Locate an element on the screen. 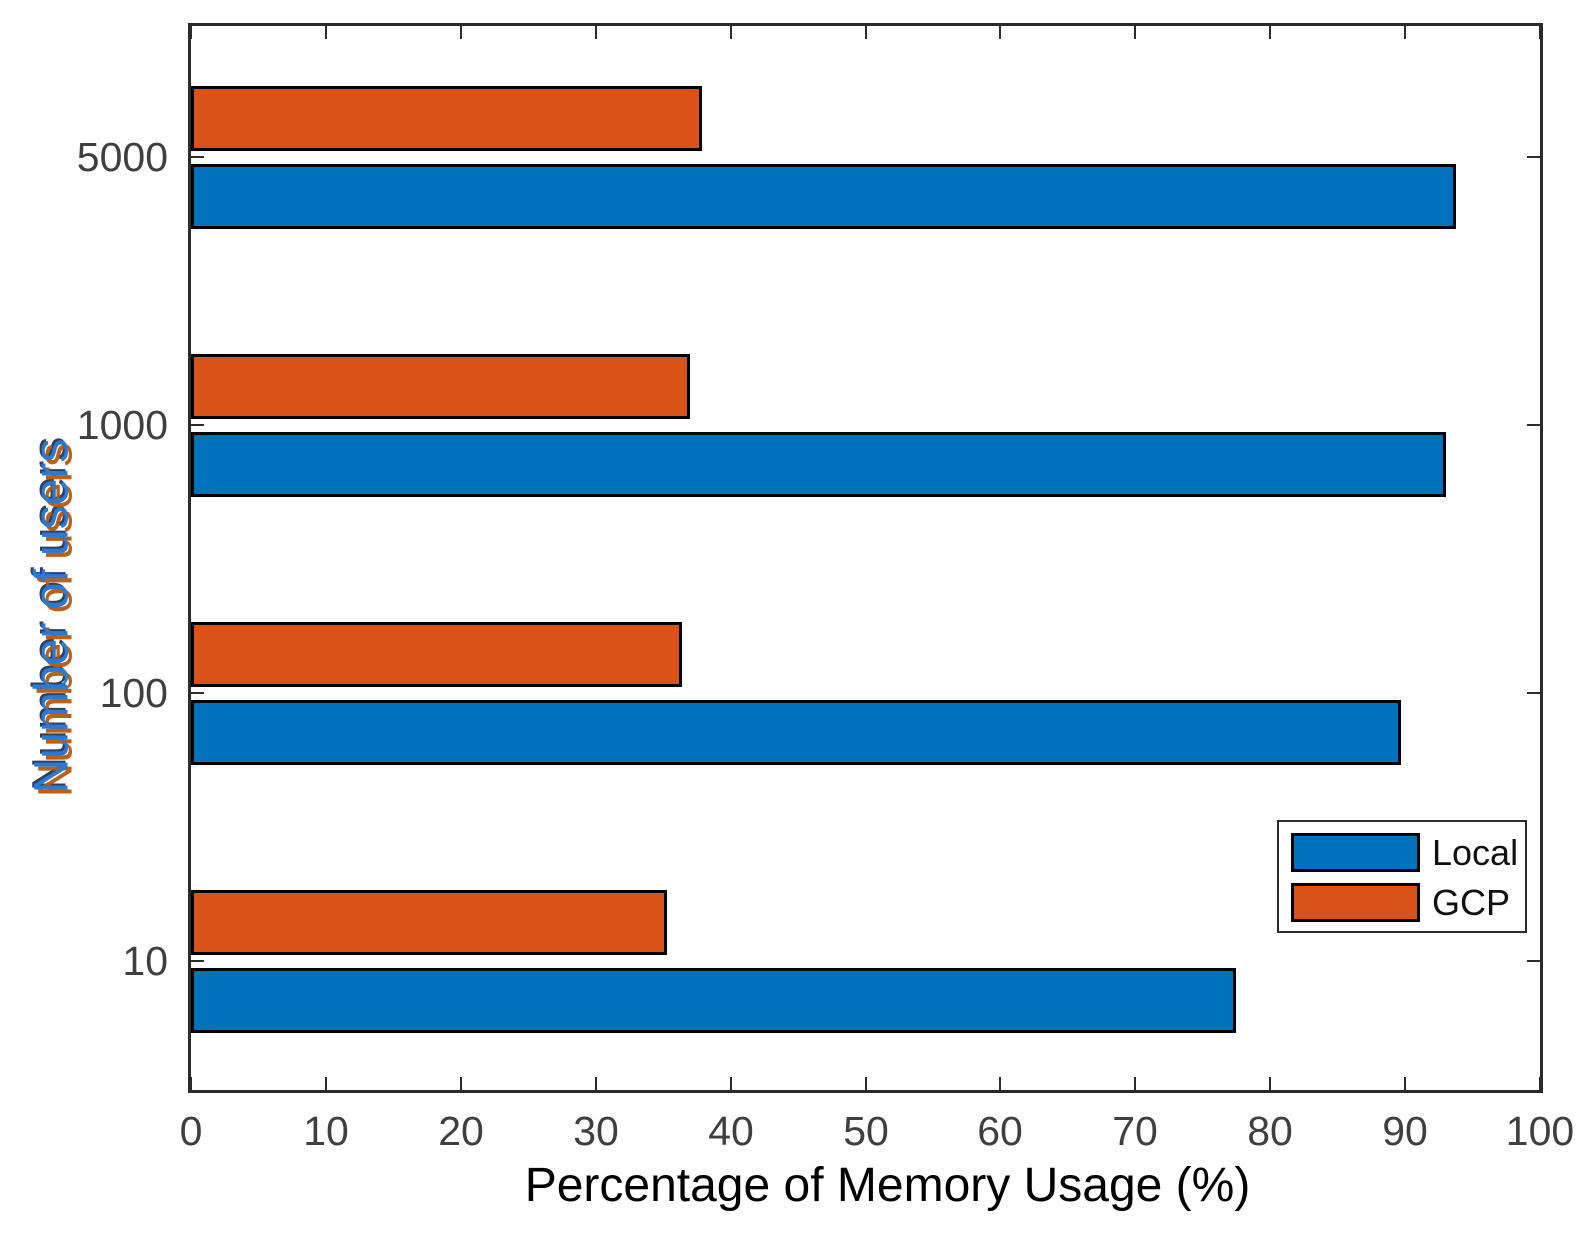 The height and width of the screenshot is (1236, 1586). y-tick-label: 100 is located at coordinates (133, 693).